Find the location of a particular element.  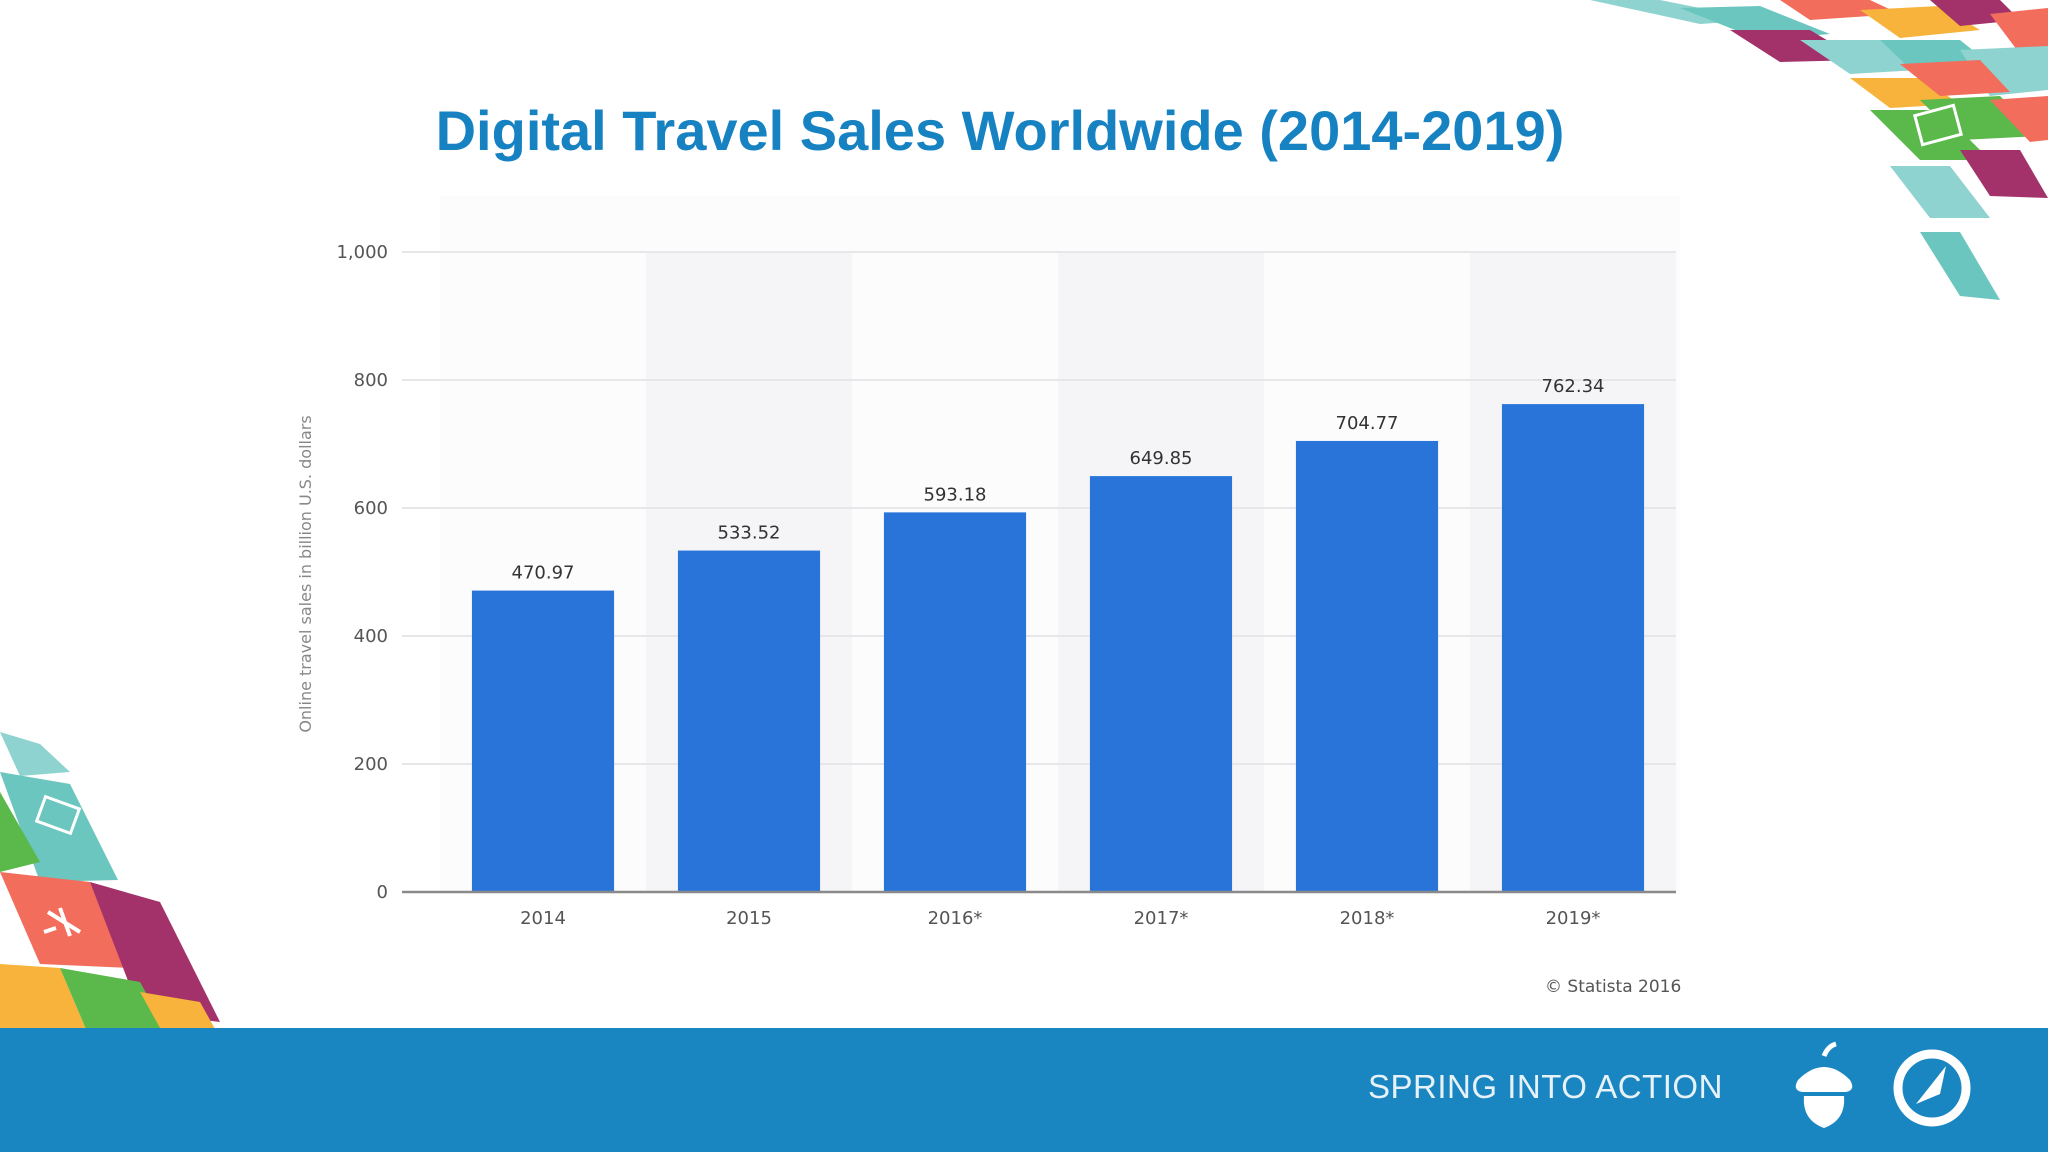

y-tick-label: 400 is located at coordinates (371, 636).